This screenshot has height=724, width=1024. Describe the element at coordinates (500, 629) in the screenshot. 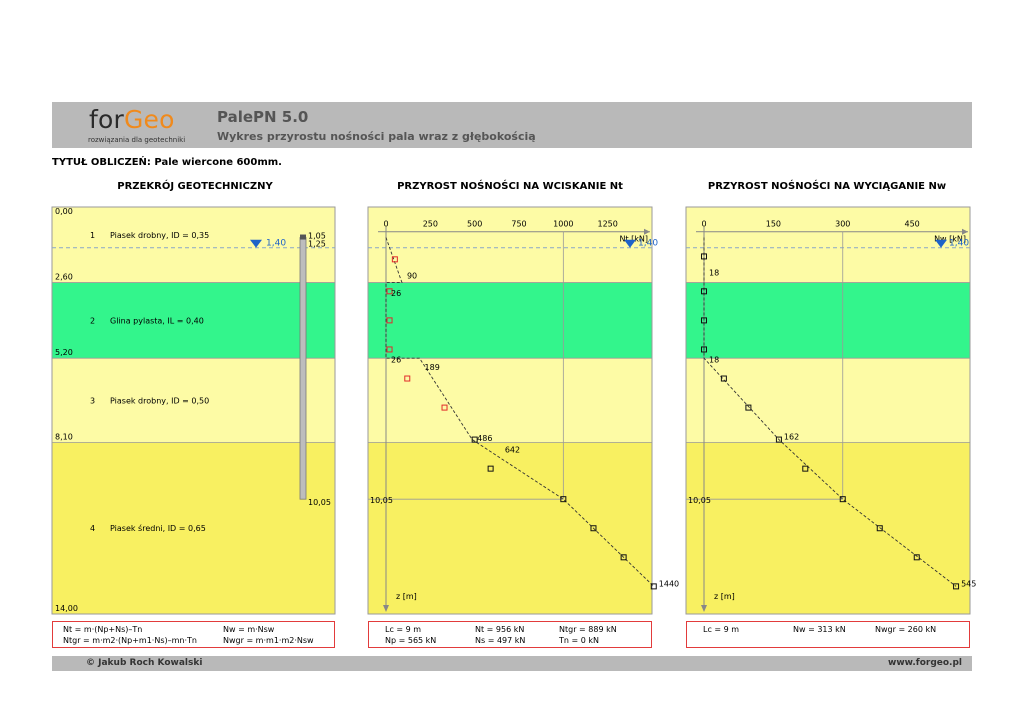

I see `result-nt: Nt = 956 kN` at that location.